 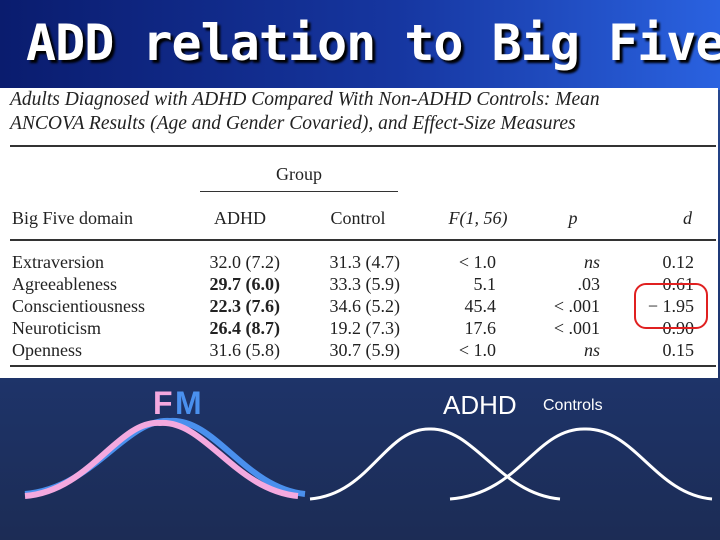 What do you see at coordinates (363, 240) in the screenshot?
I see `header-rule` at bounding box center [363, 240].